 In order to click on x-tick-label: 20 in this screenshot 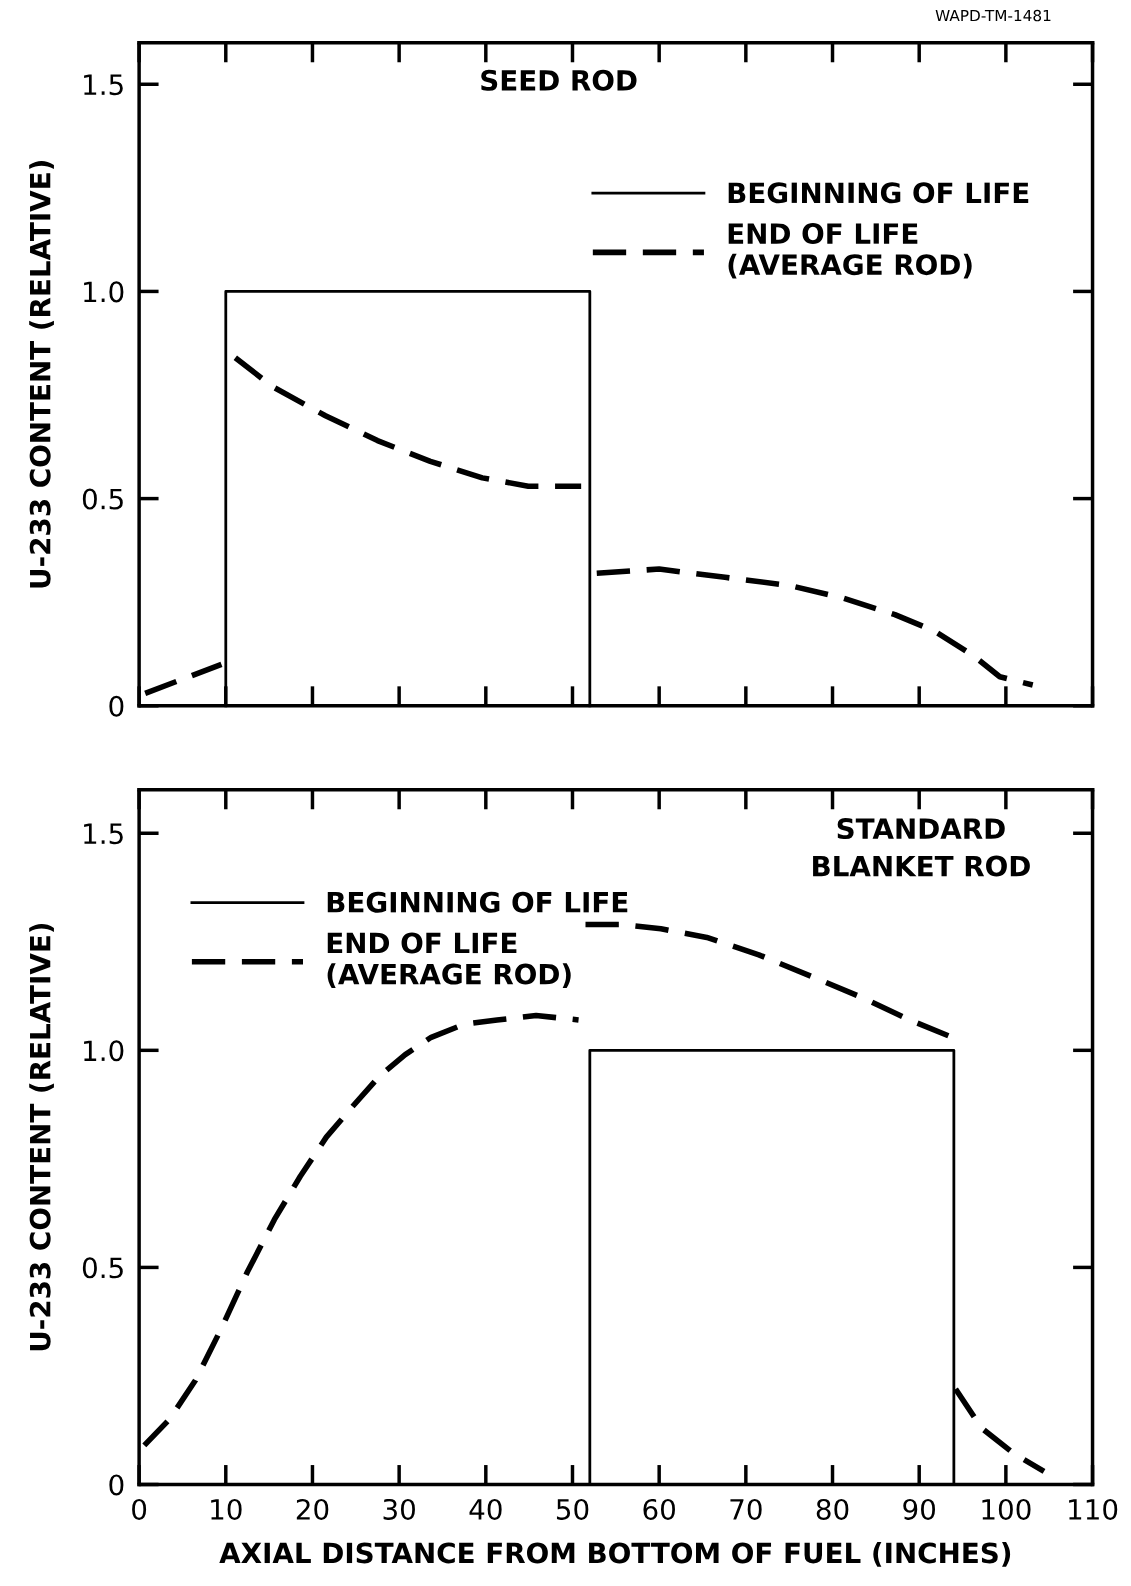, I will do `click(312, 1509)`.